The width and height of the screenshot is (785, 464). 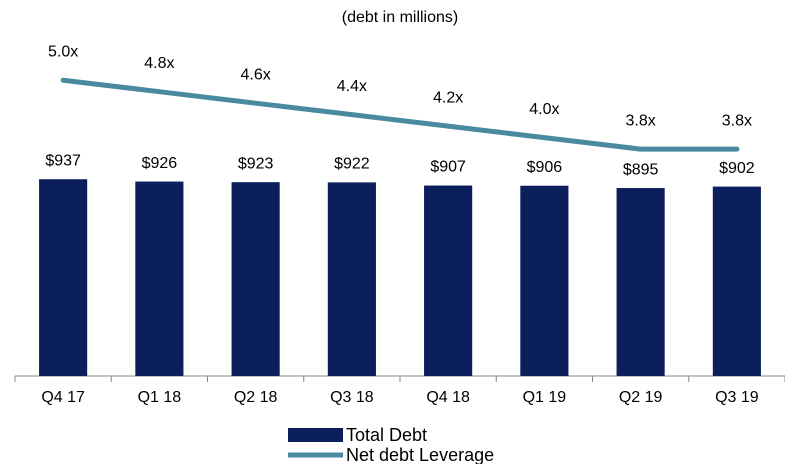 What do you see at coordinates (63, 397) in the screenshot?
I see `x-tick-label: Q4 17` at bounding box center [63, 397].